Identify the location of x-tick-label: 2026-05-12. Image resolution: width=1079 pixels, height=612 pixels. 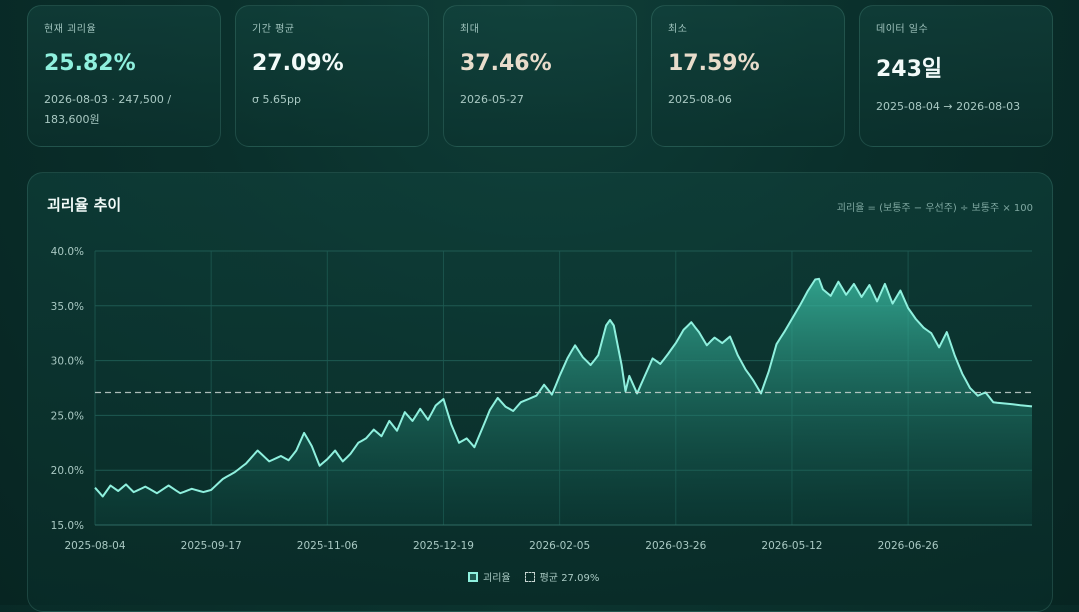
(791, 546).